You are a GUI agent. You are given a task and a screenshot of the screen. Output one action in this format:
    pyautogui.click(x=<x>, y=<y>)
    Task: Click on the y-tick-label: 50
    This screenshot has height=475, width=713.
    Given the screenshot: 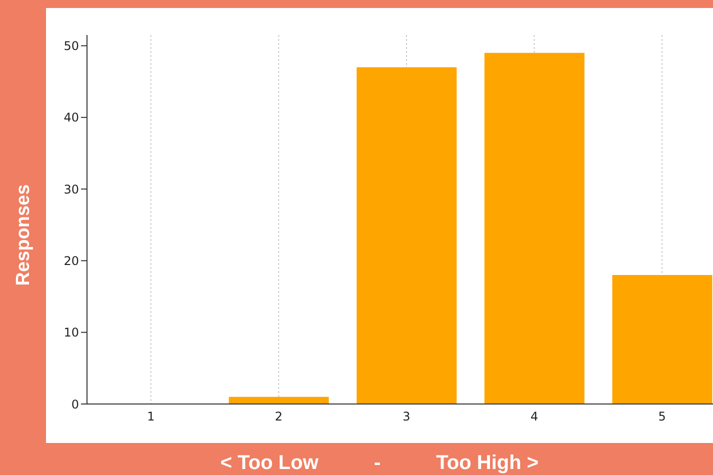 What is the action you would take?
    pyautogui.click(x=71, y=46)
    